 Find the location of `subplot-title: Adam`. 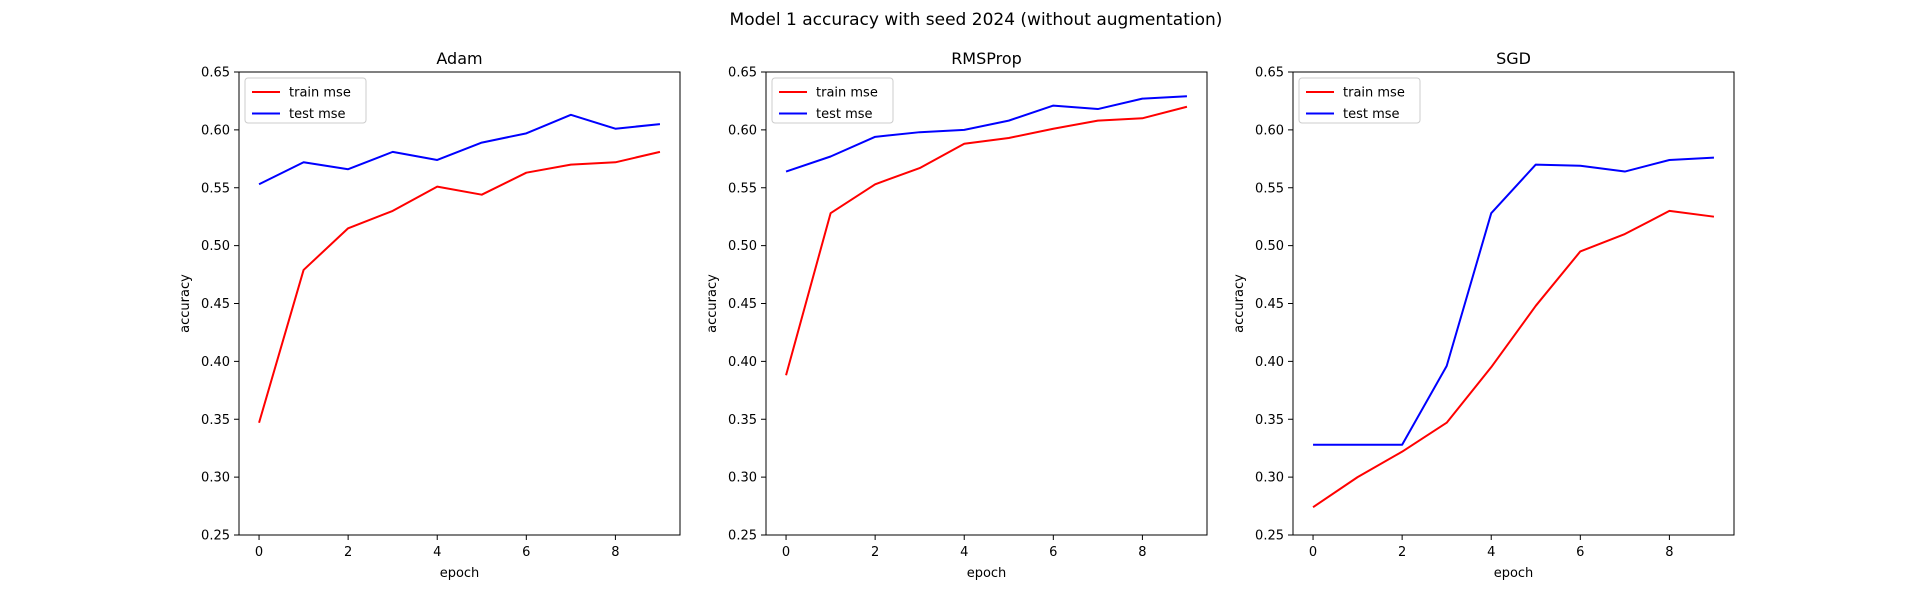

subplot-title: Adam is located at coordinates (459, 58).